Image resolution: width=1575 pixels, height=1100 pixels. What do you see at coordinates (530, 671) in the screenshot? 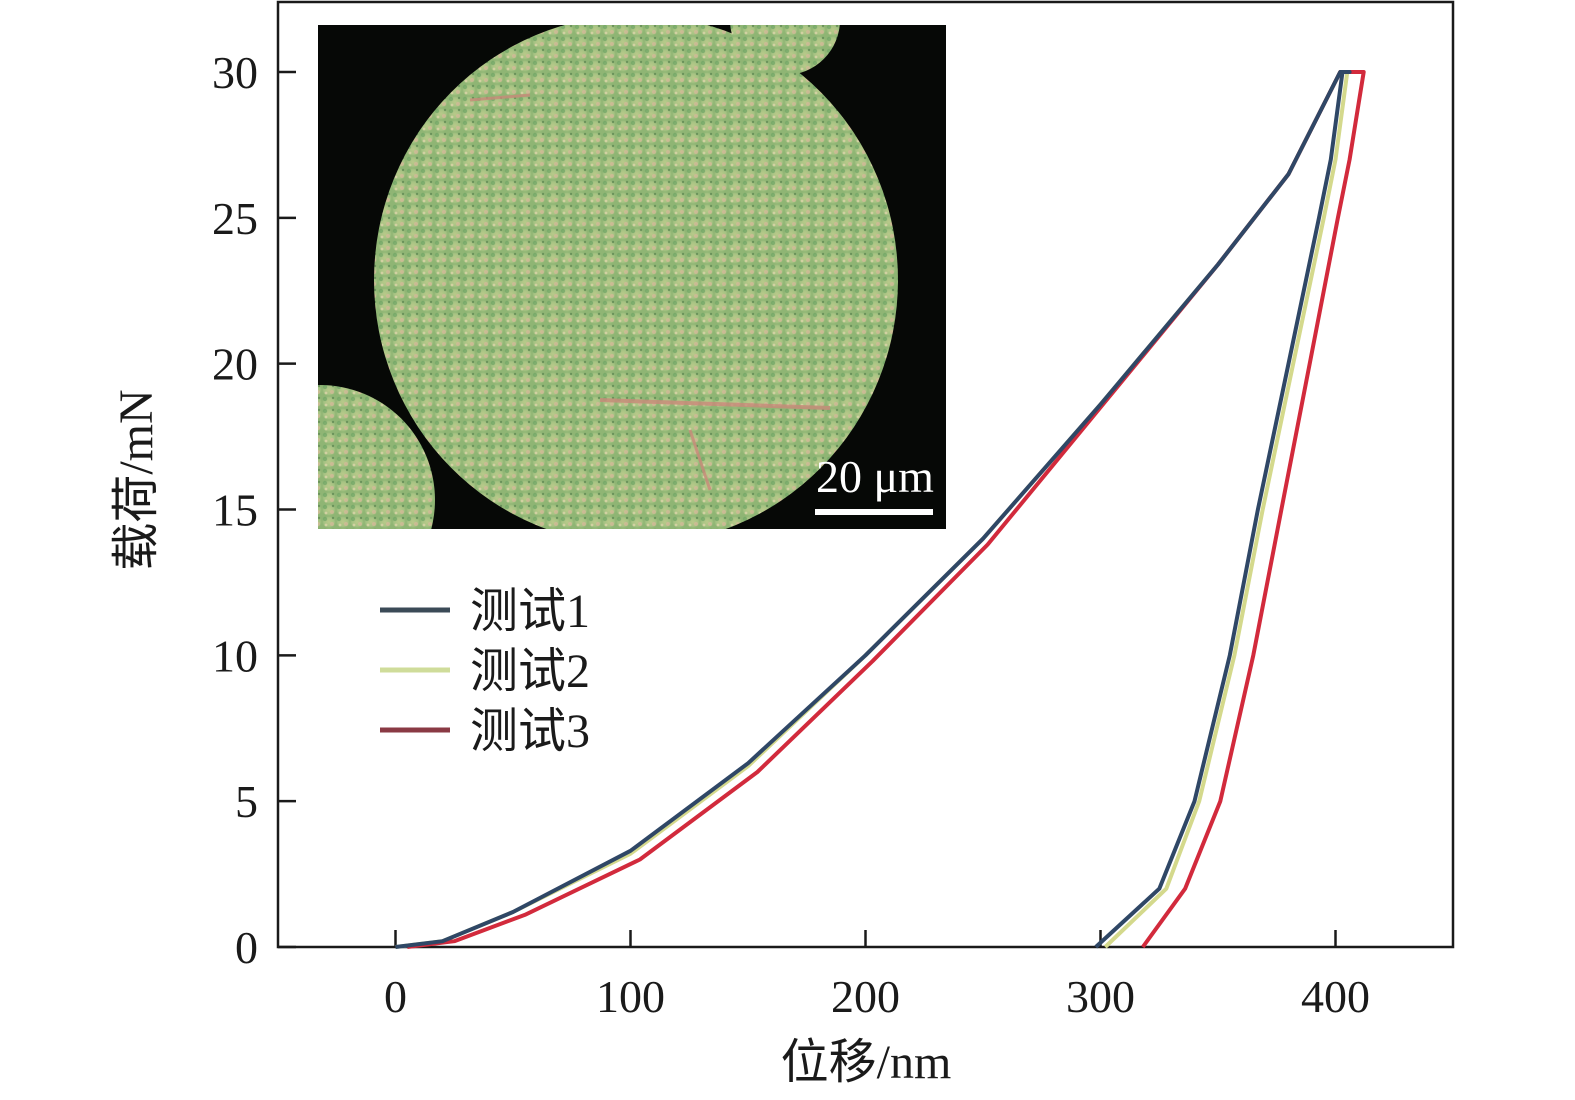
I see `legend-label-2: 测试2` at bounding box center [530, 671].